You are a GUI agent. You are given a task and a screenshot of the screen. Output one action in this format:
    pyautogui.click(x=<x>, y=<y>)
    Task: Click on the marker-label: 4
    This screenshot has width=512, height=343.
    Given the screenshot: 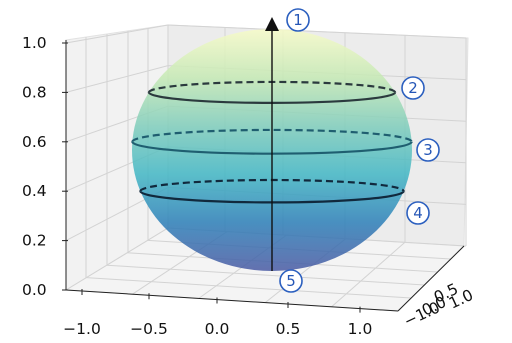 What is the action you would take?
    pyautogui.click(x=418, y=213)
    